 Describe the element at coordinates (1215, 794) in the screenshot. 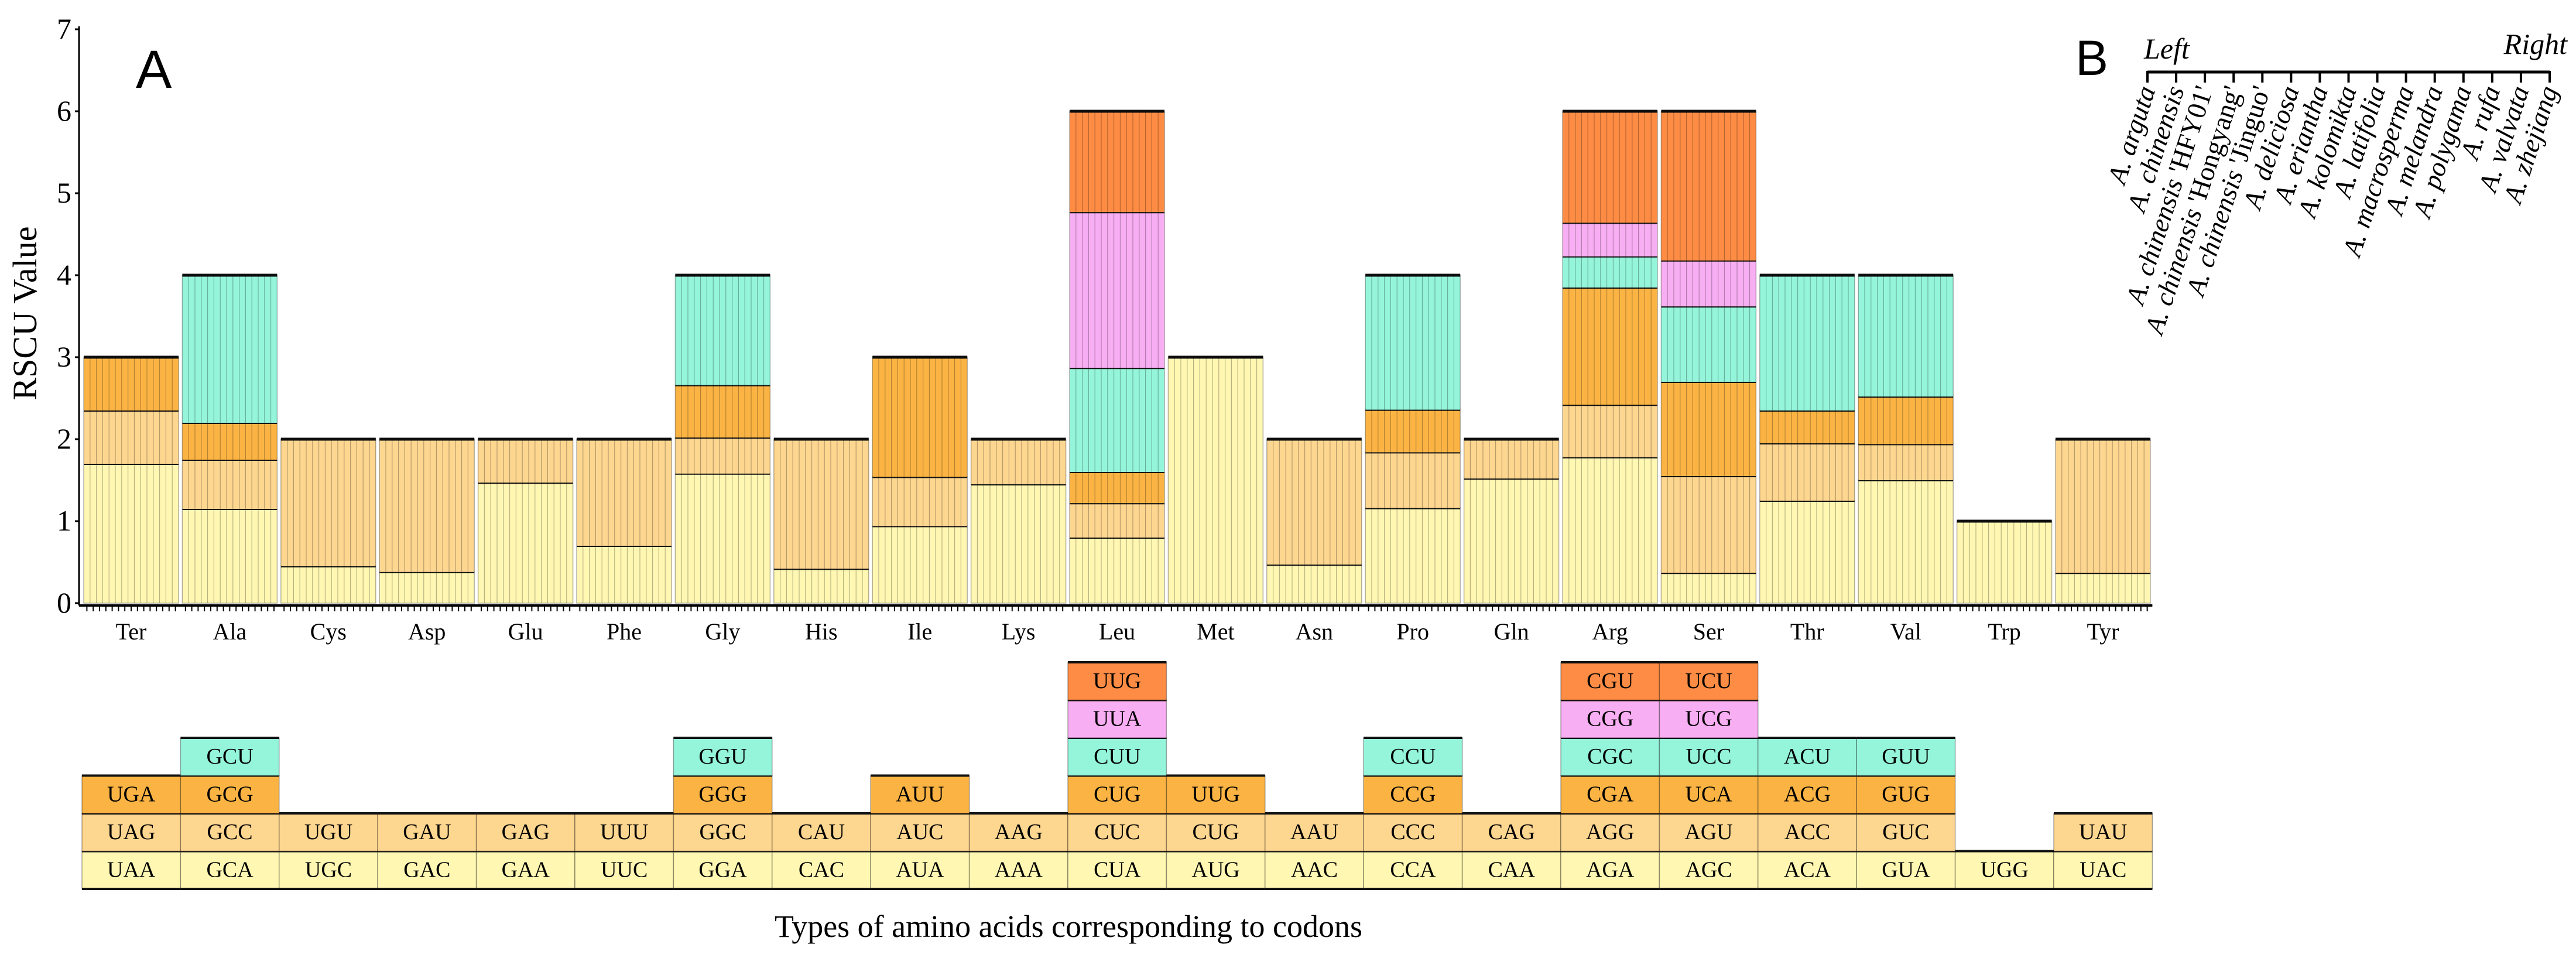

I see `codon-label: UUG` at that location.